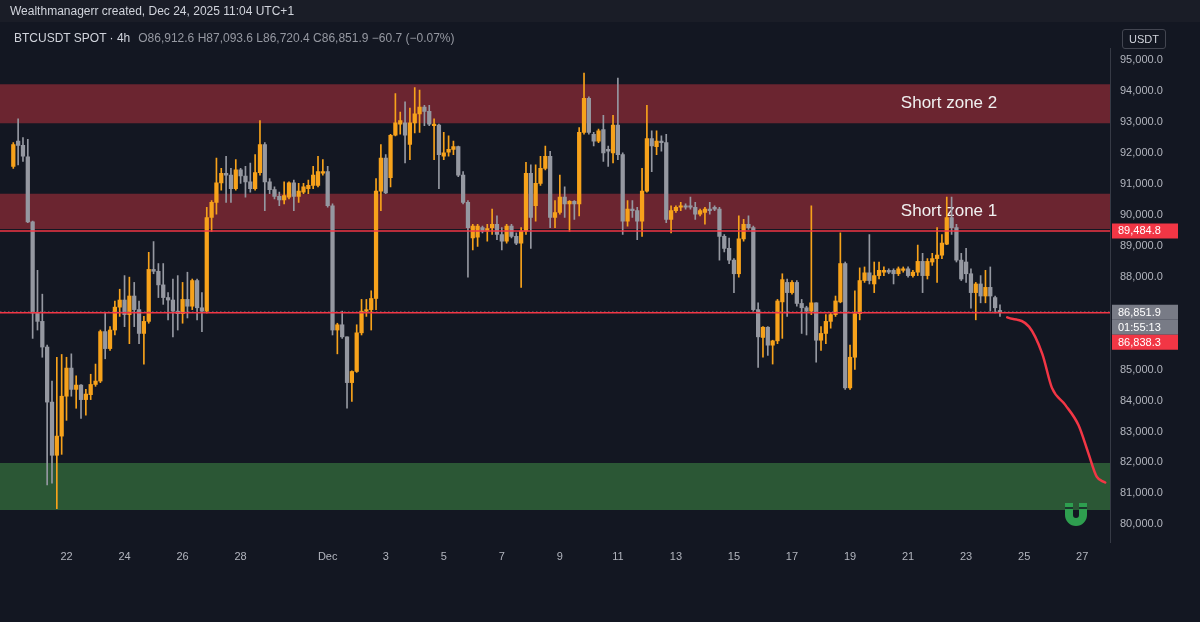 The height and width of the screenshot is (622, 1200). I want to click on y-tick-label: 89,000.0, so click(1141, 244).